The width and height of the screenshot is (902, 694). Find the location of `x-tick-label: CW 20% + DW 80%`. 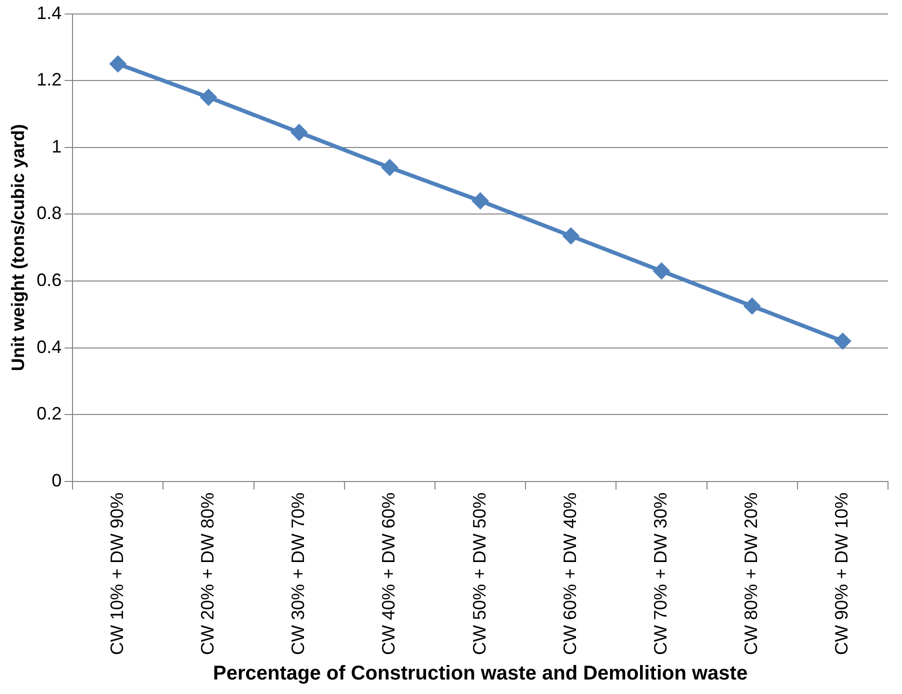

x-tick-label: CW 20% + DW 80% is located at coordinates (207, 573).